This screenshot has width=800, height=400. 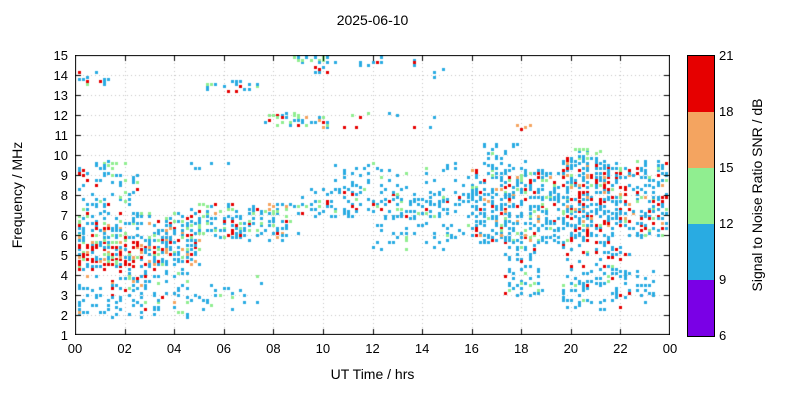 I want to click on colorbar-tick-label: 15, so click(x=726, y=167).